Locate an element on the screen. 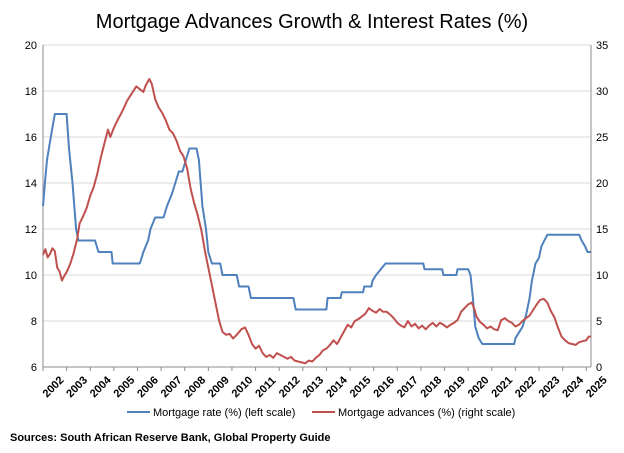 The height and width of the screenshot is (453, 624). y-right-tick-label: 5 is located at coordinates (599, 322).